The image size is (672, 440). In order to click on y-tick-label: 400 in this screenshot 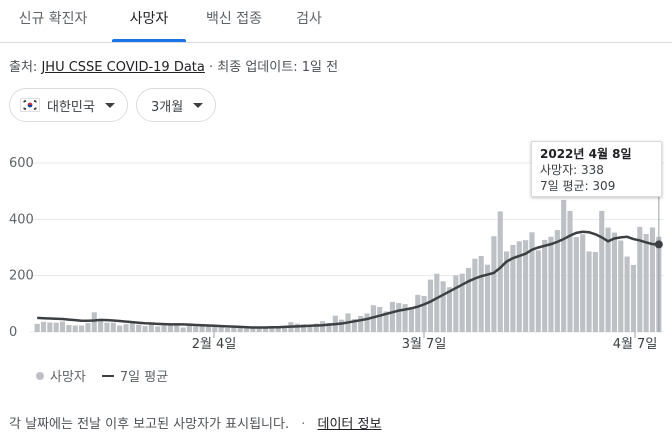, I will do `click(21, 219)`.